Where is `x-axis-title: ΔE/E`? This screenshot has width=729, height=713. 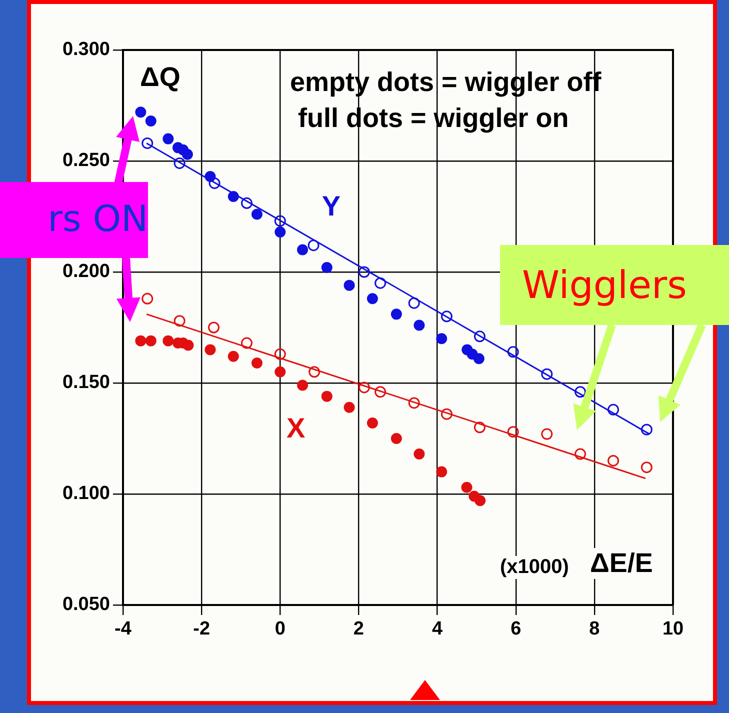
x-axis-title: ΔE/E is located at coordinates (621, 563).